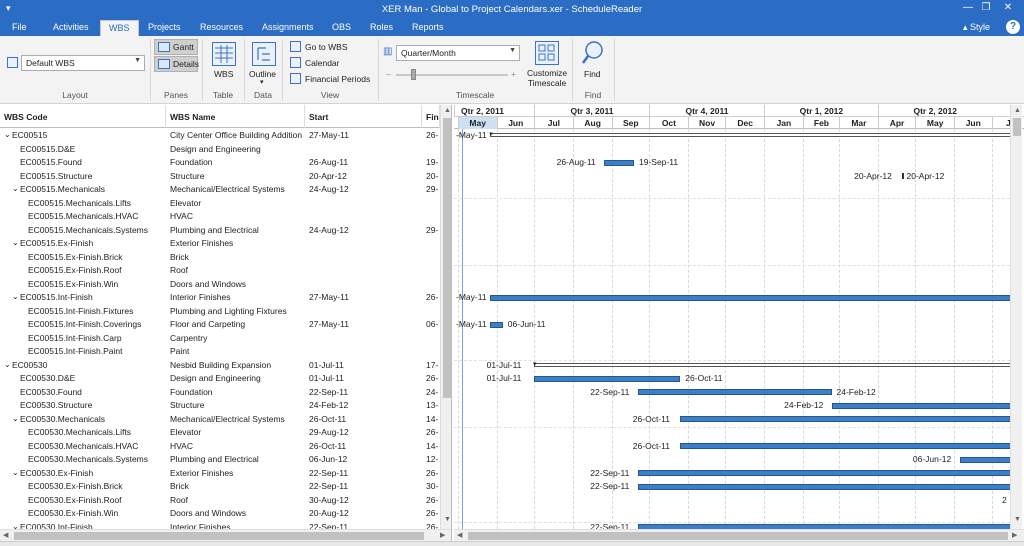 This screenshot has width=1024, height=546. I want to click on timescale-slider-handle, so click(413, 74).